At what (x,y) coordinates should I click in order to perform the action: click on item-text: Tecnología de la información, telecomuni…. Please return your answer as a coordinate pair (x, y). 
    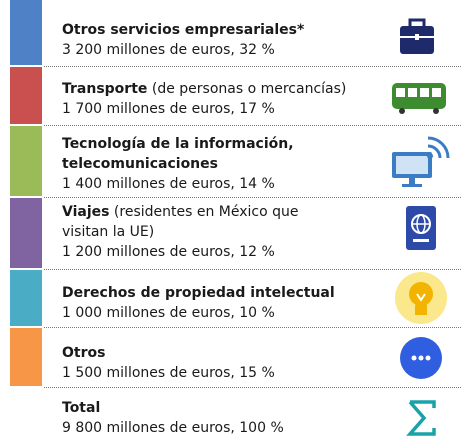
    Looking at the image, I should click on (192, 164).